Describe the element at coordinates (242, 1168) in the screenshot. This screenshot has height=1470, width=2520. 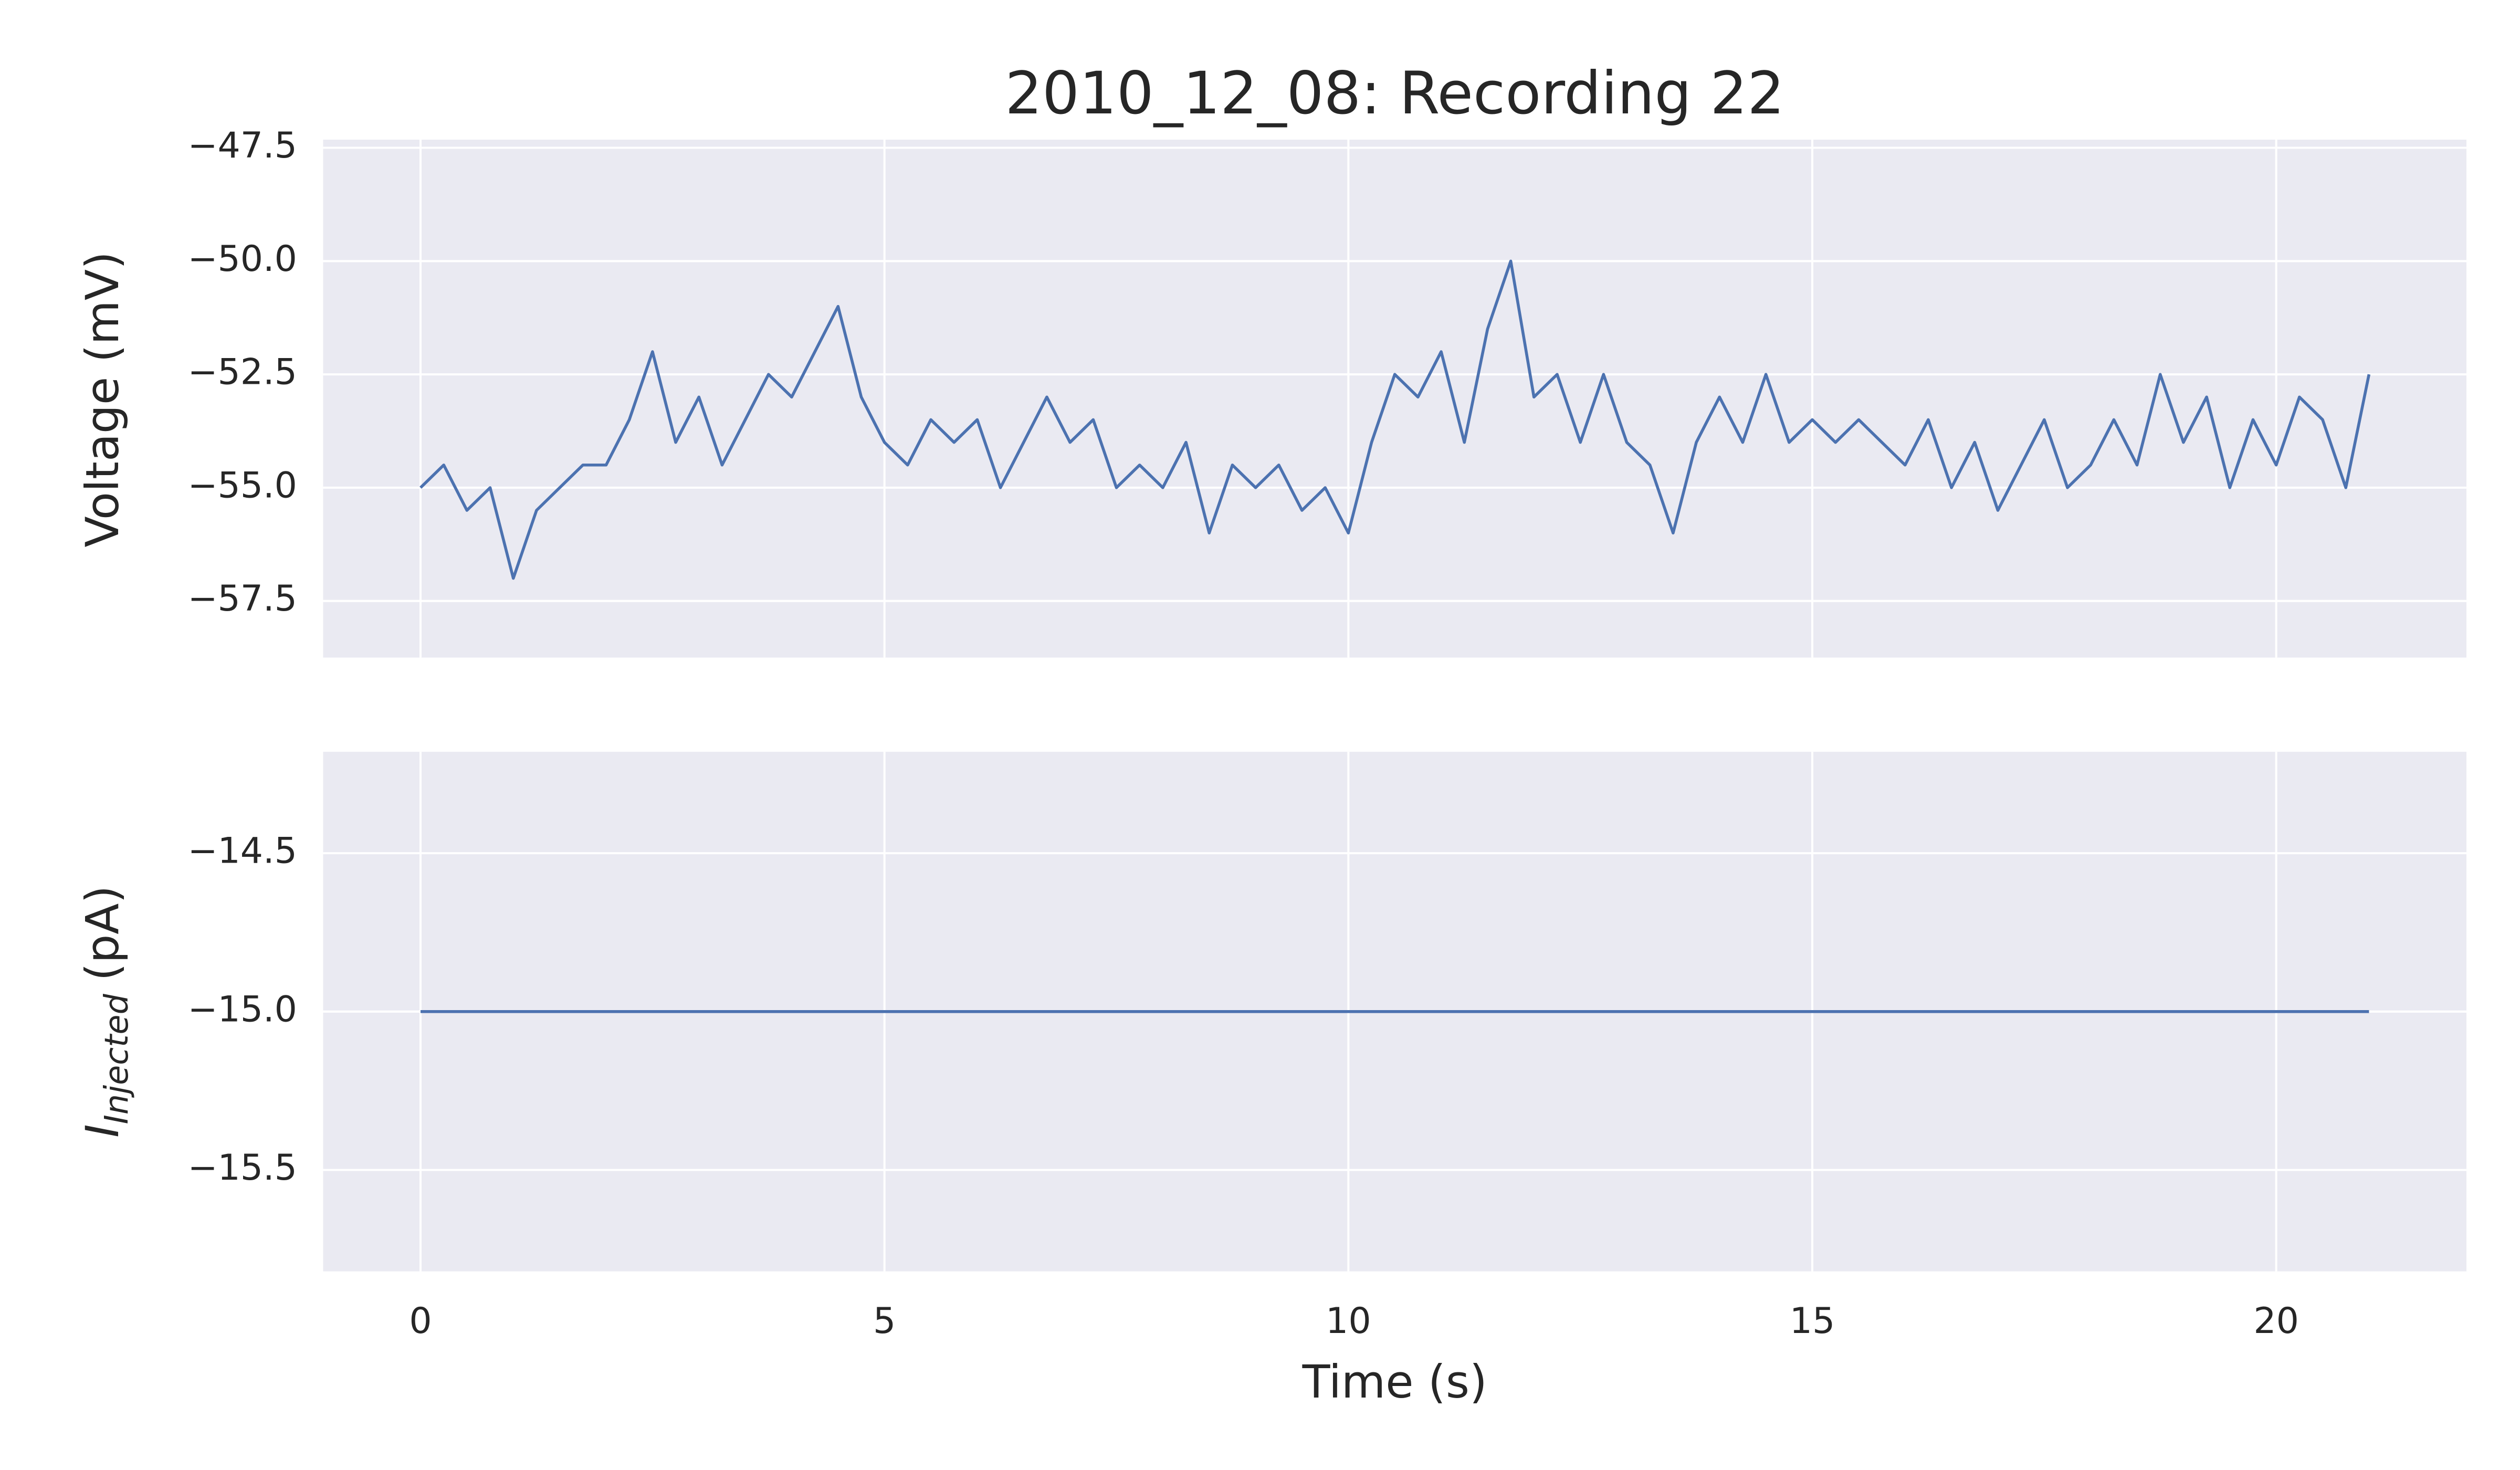
I see `y-tick-label: −15.5` at that location.